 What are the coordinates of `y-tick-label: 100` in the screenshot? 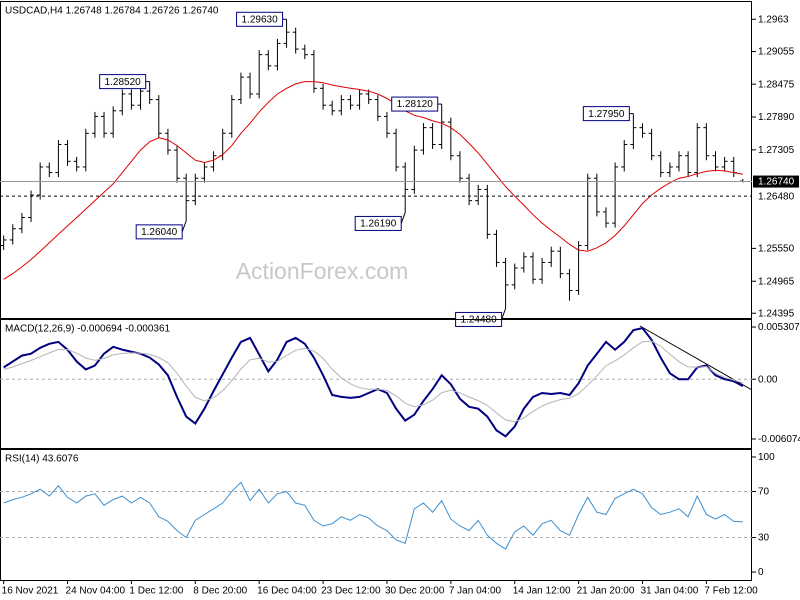 It's located at (766, 457).